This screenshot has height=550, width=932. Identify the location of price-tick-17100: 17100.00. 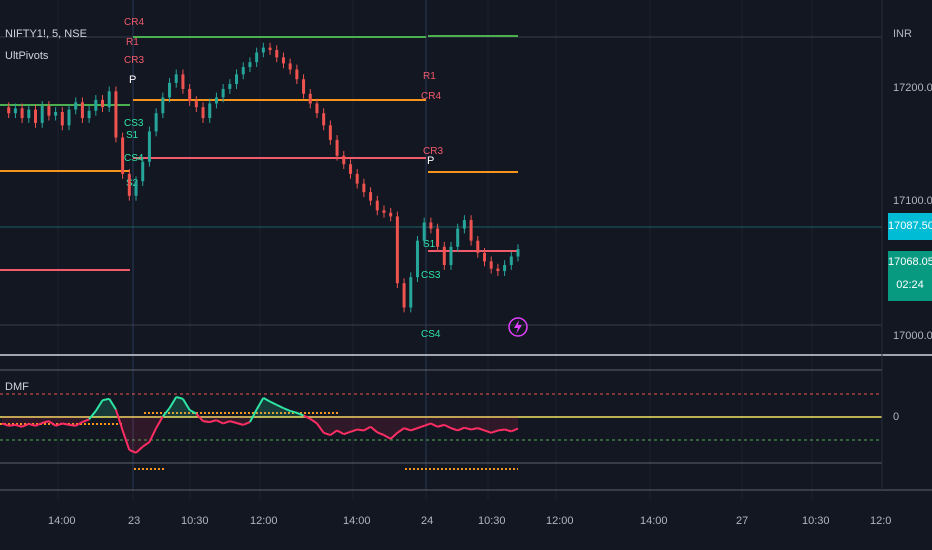
(912, 201).